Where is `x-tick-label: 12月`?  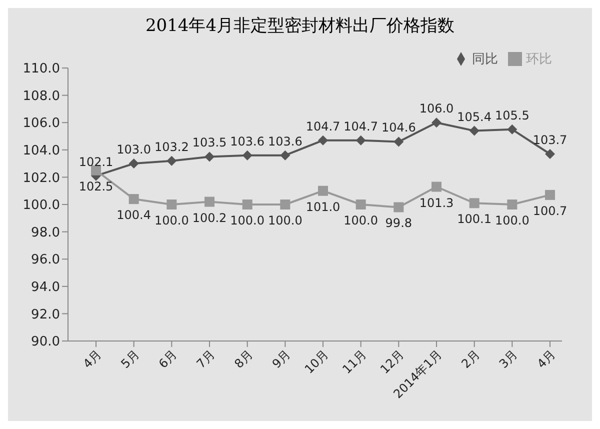 x-tick-label: 12月 is located at coordinates (392, 361).